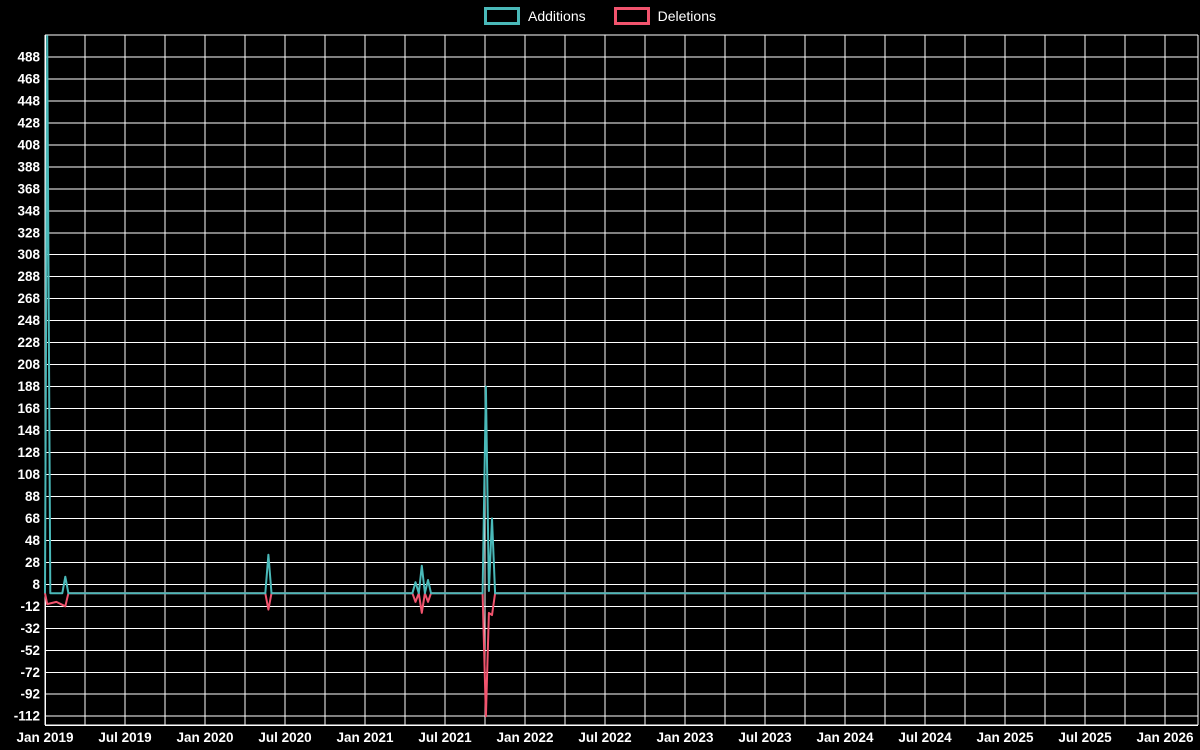 The width and height of the screenshot is (1200, 750). Describe the element at coordinates (36, 584) in the screenshot. I see `y-tick-label: 8` at that location.